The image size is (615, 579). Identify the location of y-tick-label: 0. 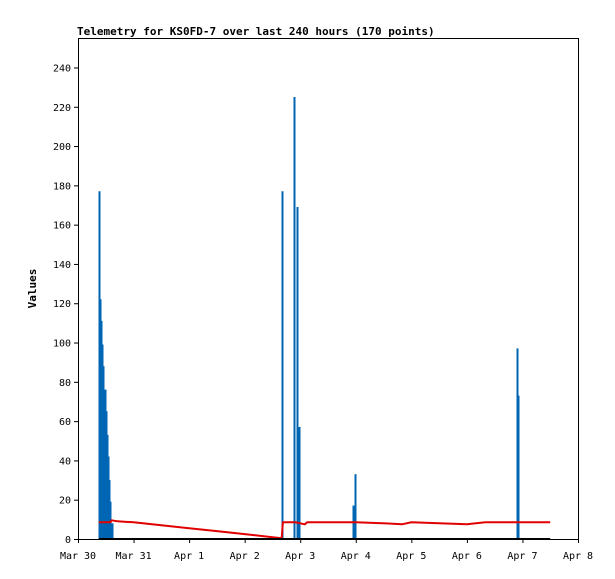
(68, 540).